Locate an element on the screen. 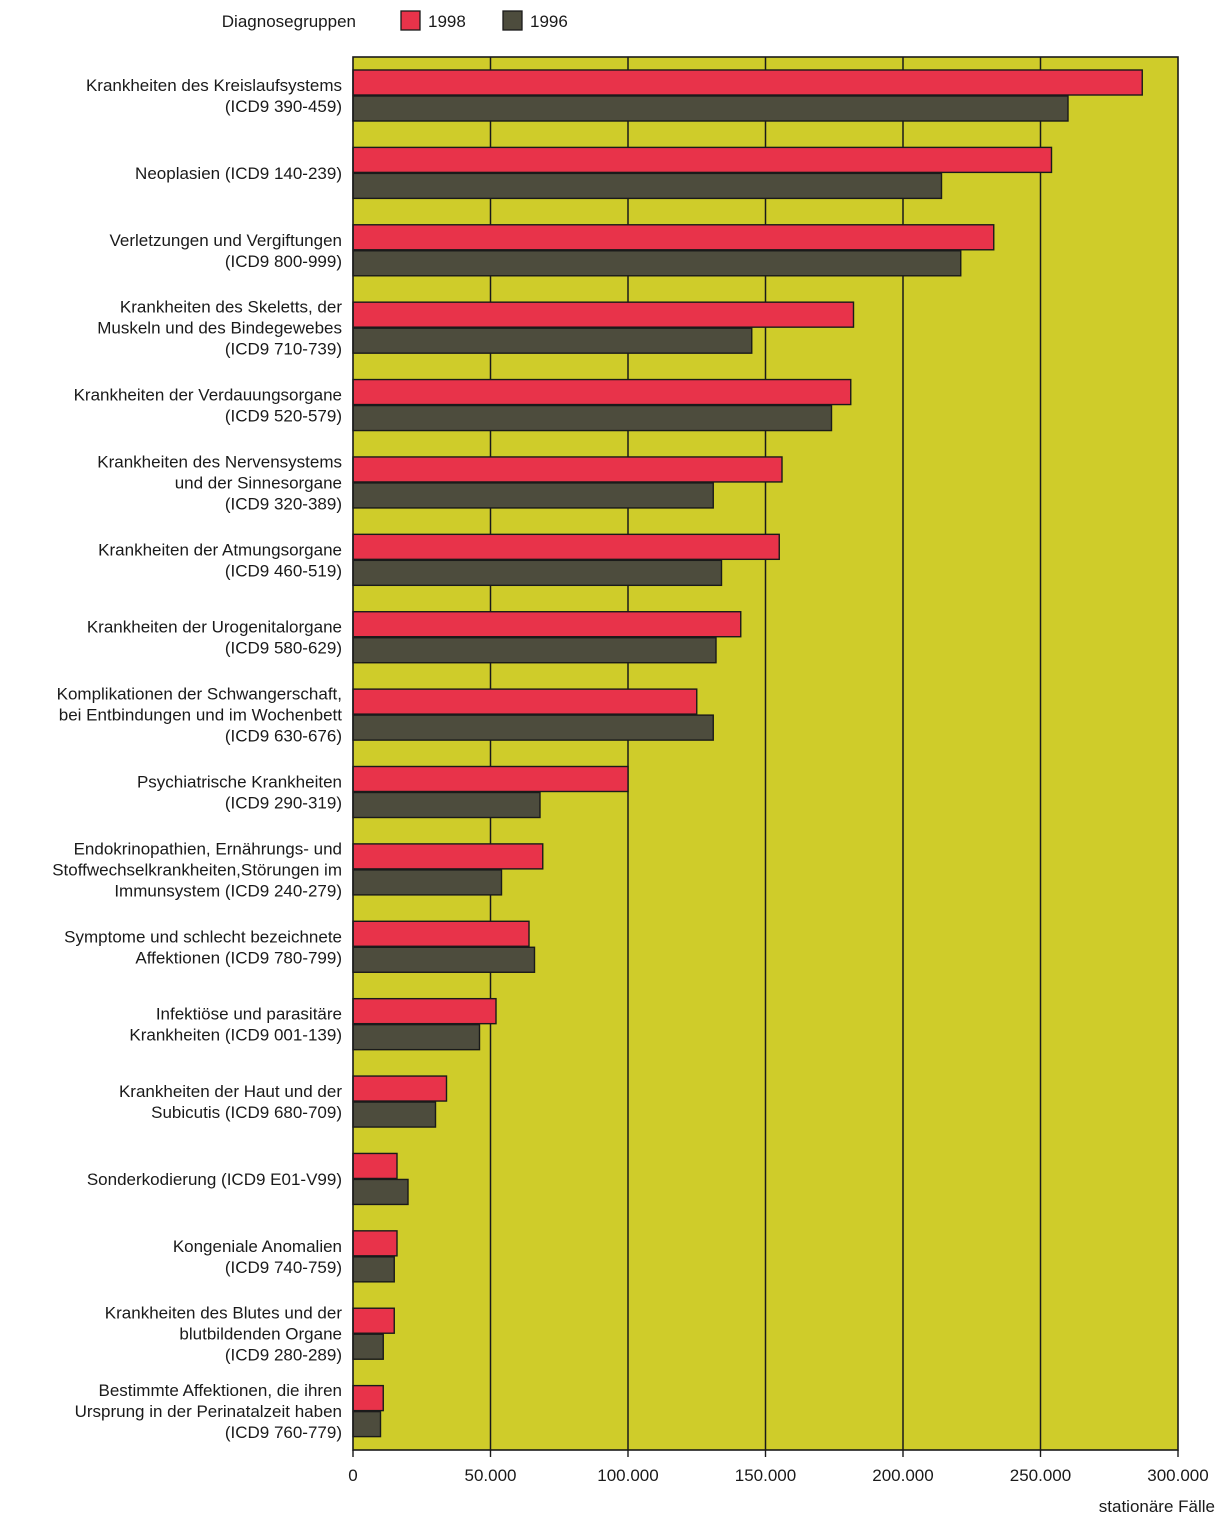 The height and width of the screenshot is (1519, 1229). category-label-line: (ICD9 630-676) is located at coordinates (283, 736).